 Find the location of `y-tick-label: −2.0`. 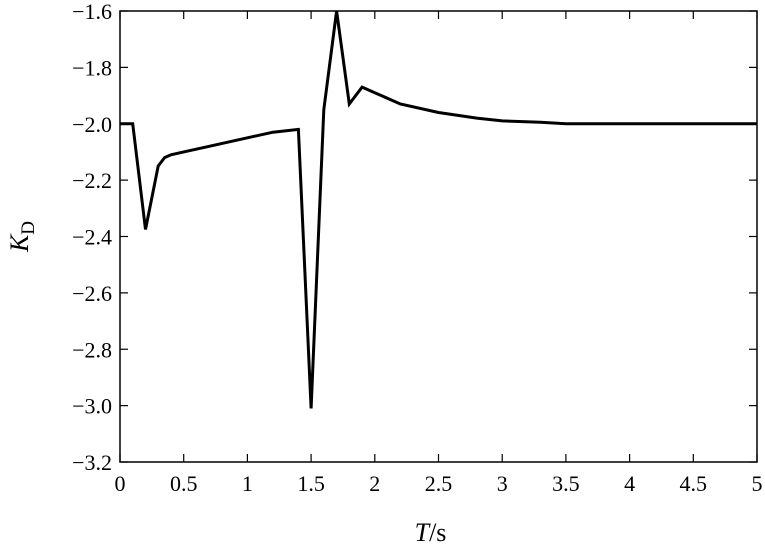

y-tick-label: −2.0 is located at coordinates (92, 124).